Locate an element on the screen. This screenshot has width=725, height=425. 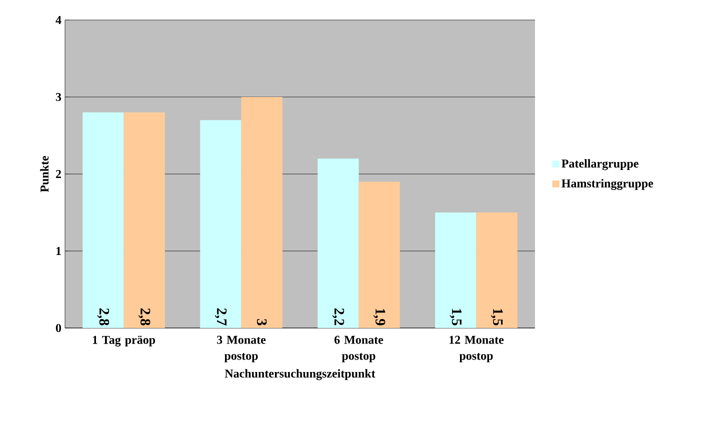
x-tick-label: 6 Monate postop is located at coordinates (359, 349).